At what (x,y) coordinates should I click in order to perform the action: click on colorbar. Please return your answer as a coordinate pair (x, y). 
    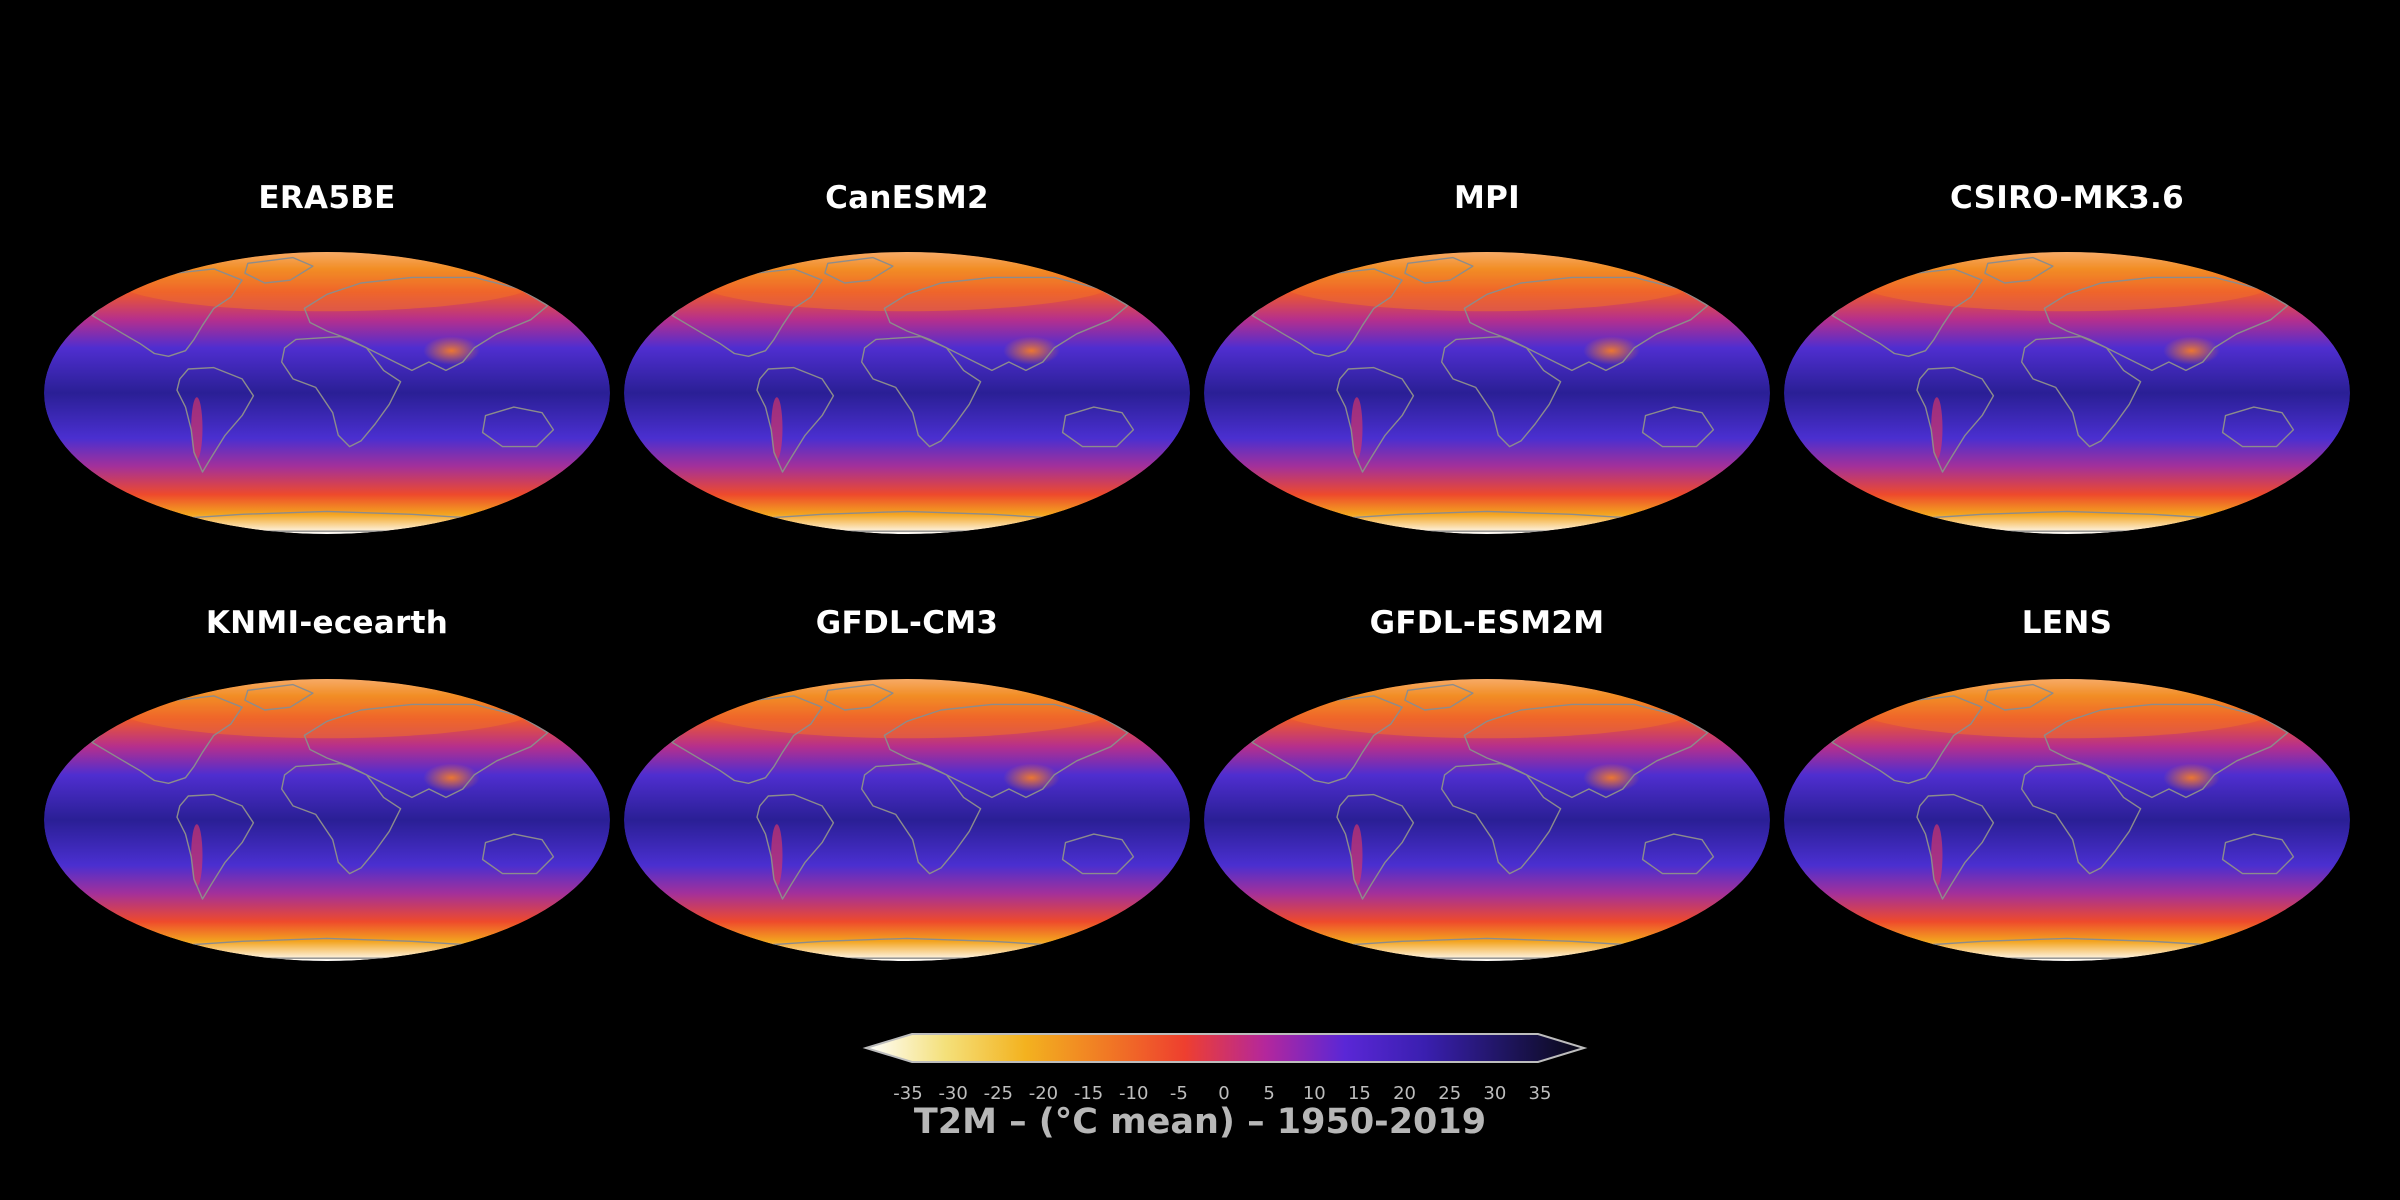
    Looking at the image, I should click on (1225, 1048).